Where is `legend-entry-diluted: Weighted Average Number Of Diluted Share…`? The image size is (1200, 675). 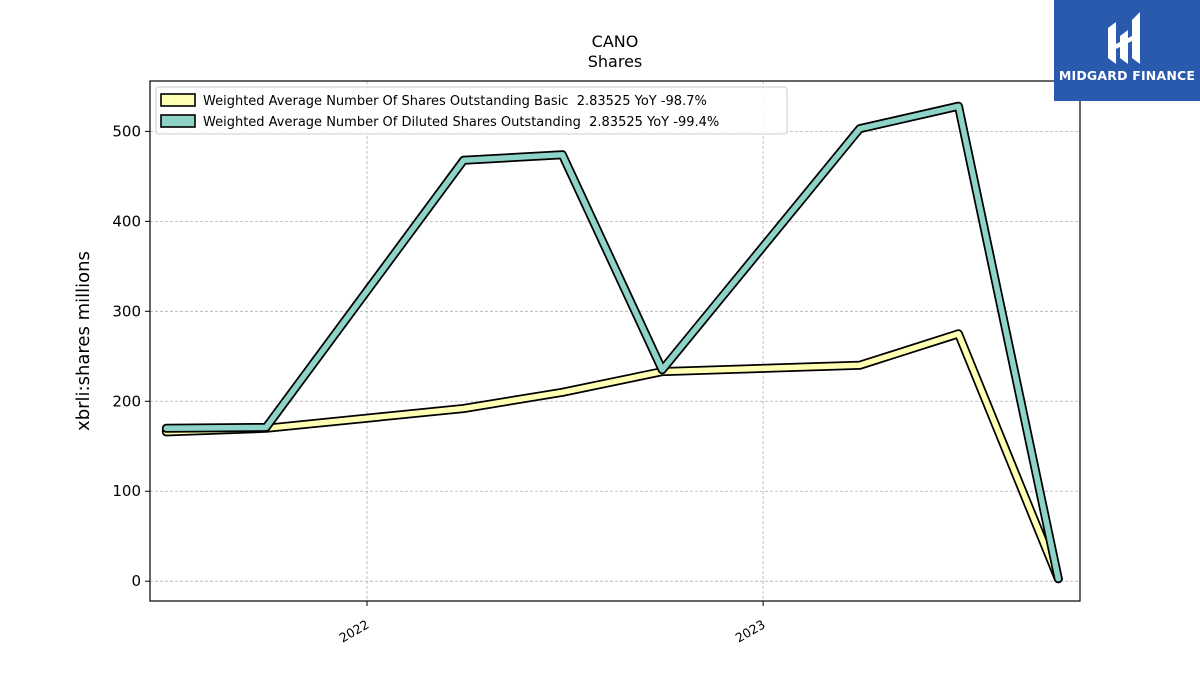 legend-entry-diluted: Weighted Average Number Of Diluted Share… is located at coordinates (461, 122).